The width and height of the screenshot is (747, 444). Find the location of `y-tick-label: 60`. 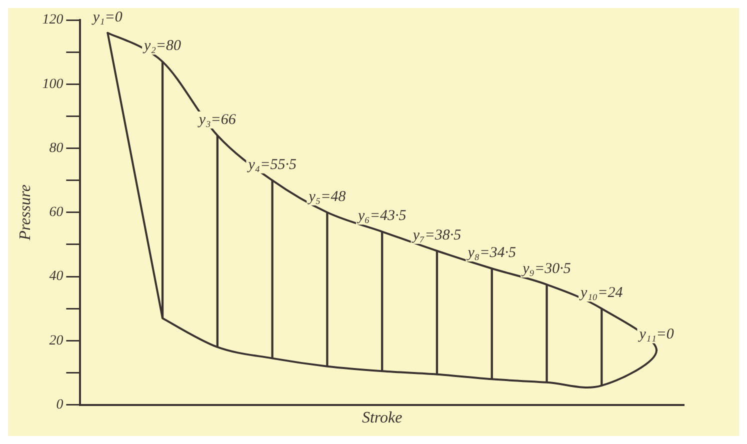

y-tick-label: 60 is located at coordinates (56, 212).